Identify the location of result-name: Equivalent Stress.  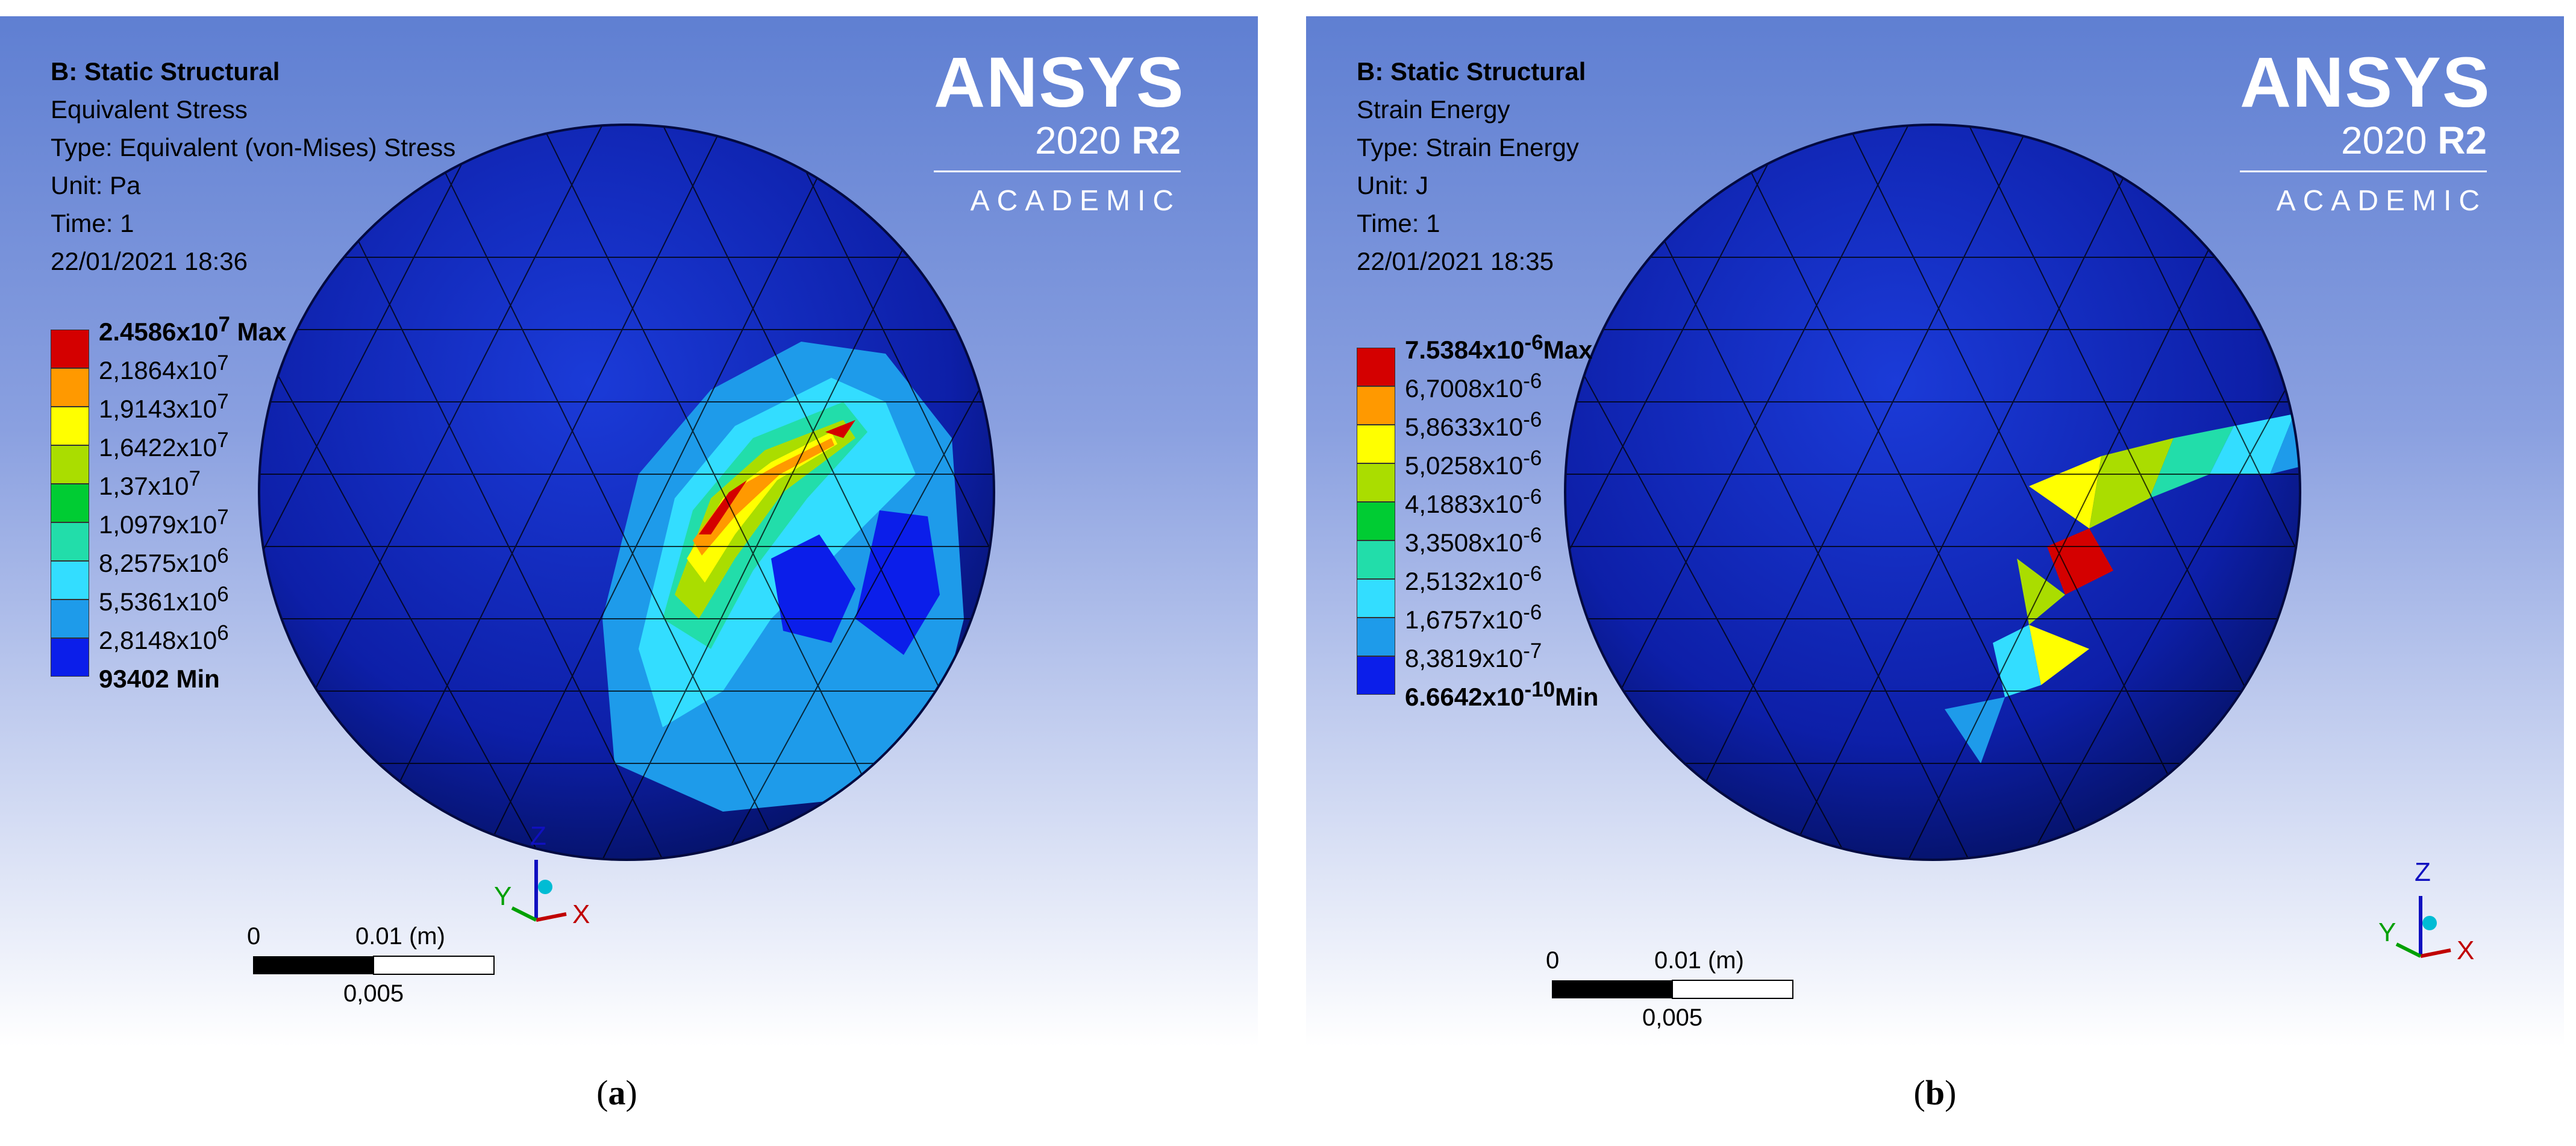
(150, 109).